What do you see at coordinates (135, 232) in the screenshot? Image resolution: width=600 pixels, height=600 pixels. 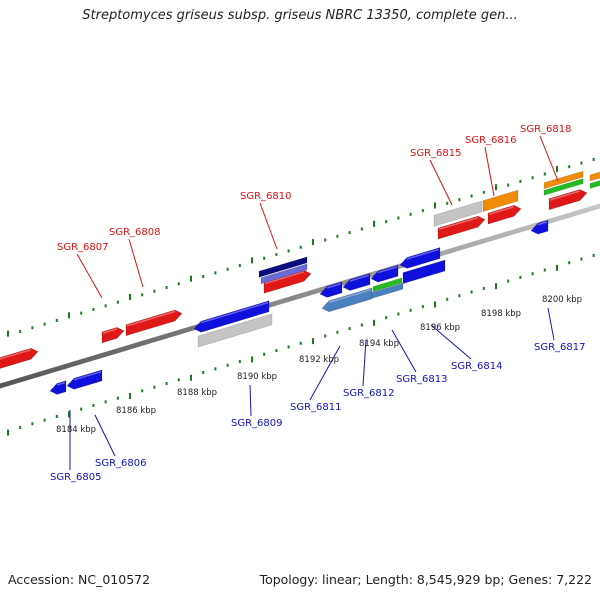 I see `gene-label-forward: SGR_6808` at bounding box center [135, 232].